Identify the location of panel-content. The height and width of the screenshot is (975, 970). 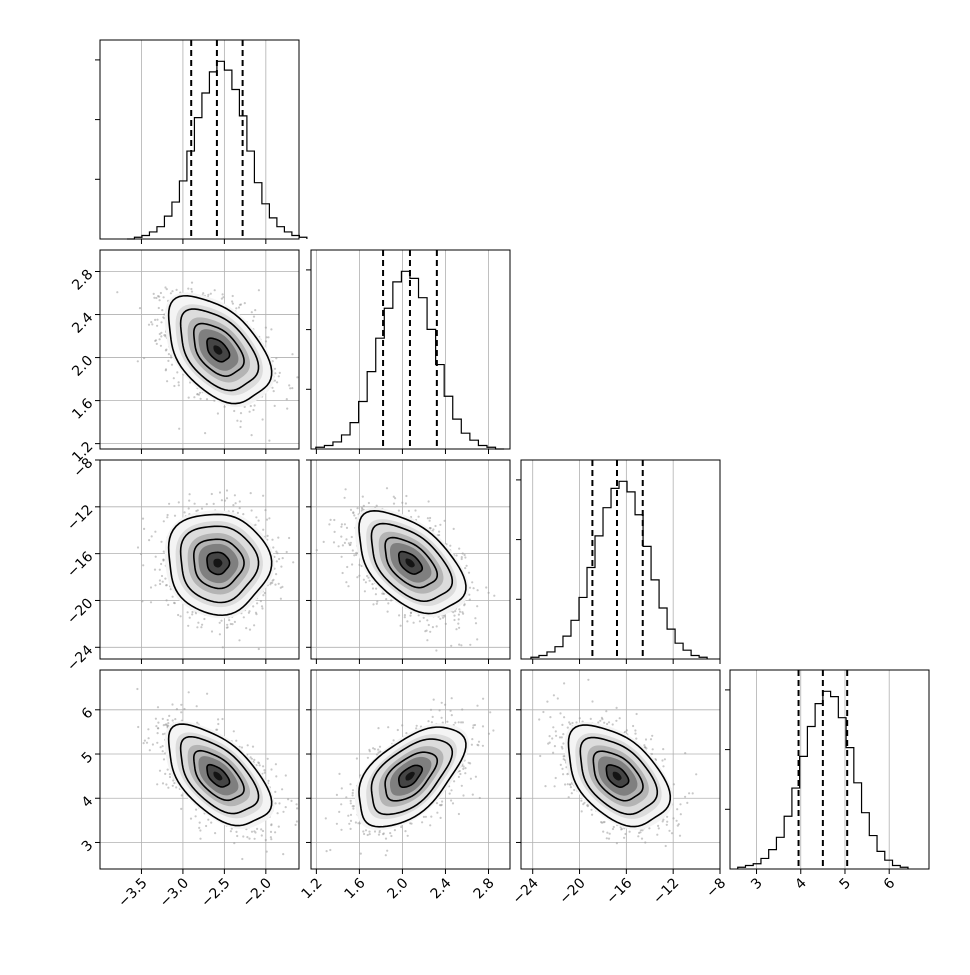
(409, 777).